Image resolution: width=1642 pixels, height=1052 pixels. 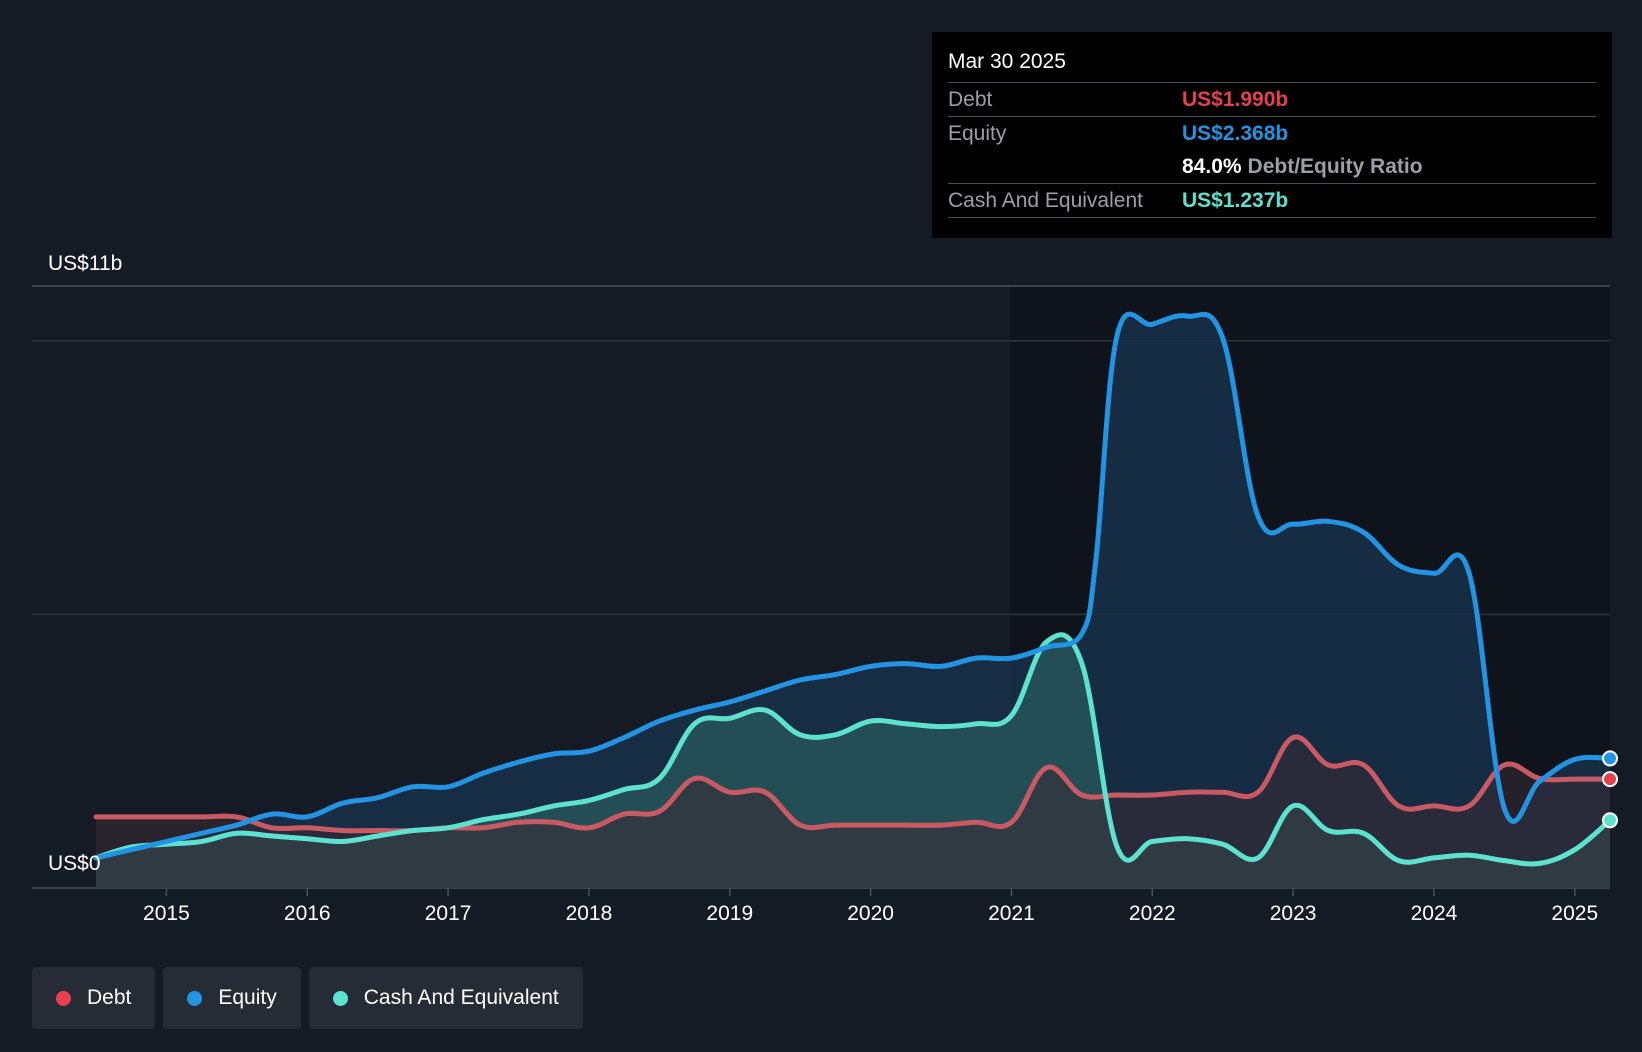 I want to click on x-tick-label-2022: 2022, so click(x=1152, y=913).